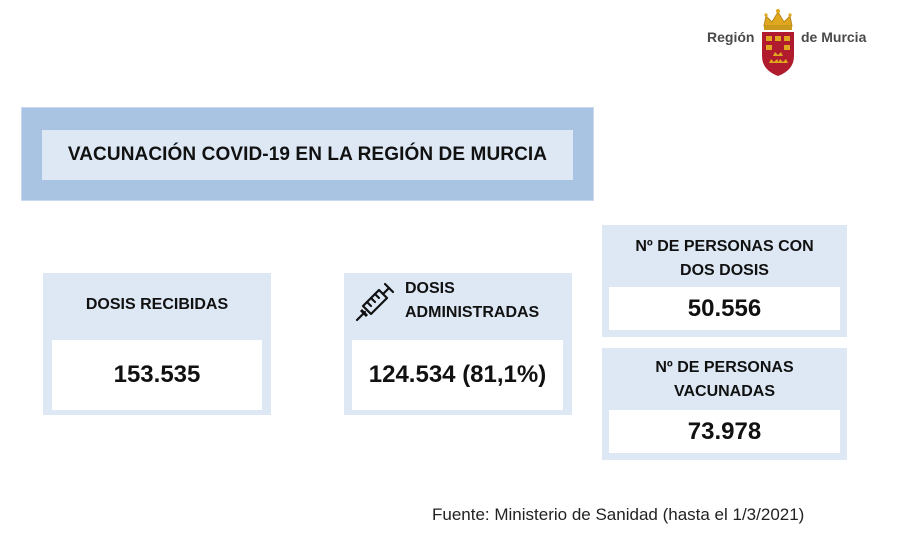 The image size is (900, 537). What do you see at coordinates (485, 301) in the screenshot?
I see `dosis-administradas-label: DOSIS ADMINISTRADAS` at bounding box center [485, 301].